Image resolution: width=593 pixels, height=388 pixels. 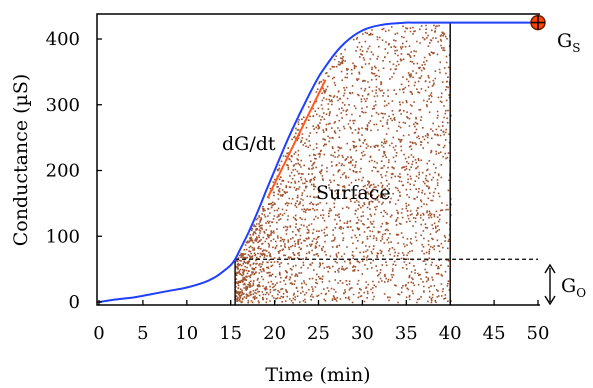 I want to click on slope-segment, so click(x=296, y=139).